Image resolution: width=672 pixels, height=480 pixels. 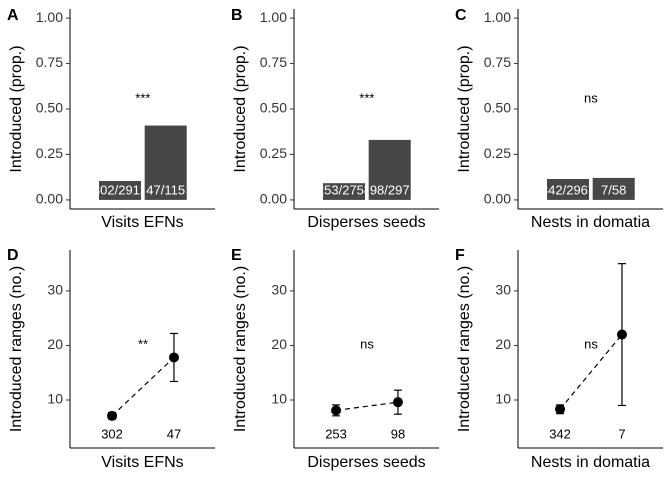 I want to click on count-label: 342, so click(x=560, y=433).